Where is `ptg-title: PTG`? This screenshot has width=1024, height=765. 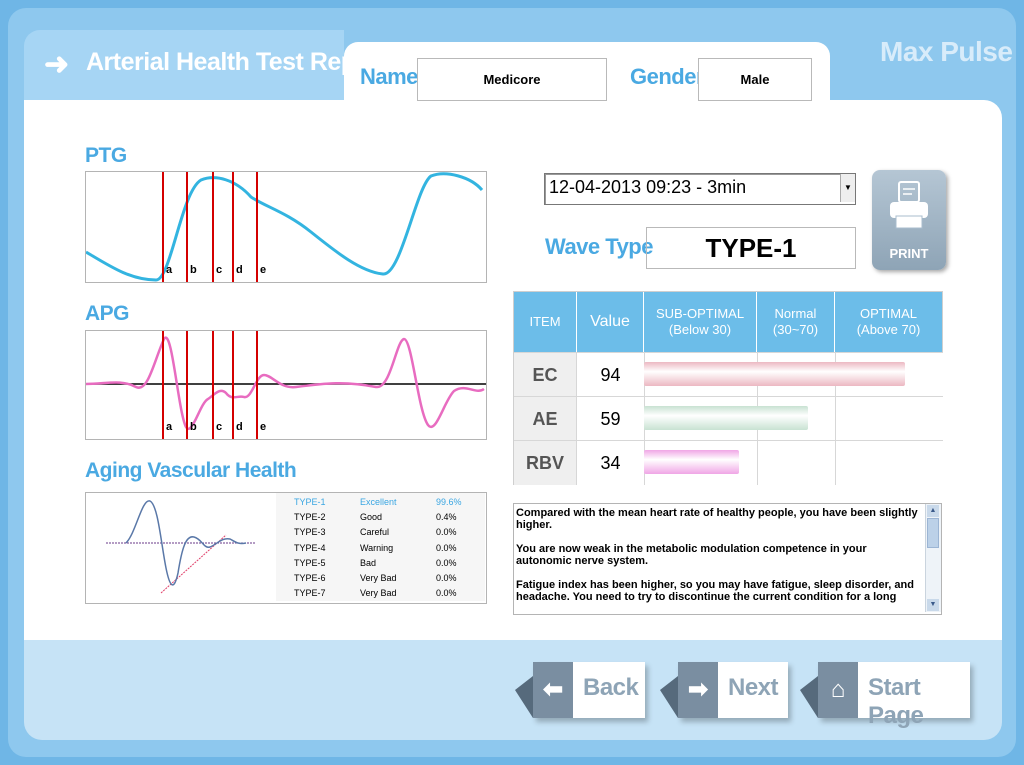 ptg-title: PTG is located at coordinates (106, 155).